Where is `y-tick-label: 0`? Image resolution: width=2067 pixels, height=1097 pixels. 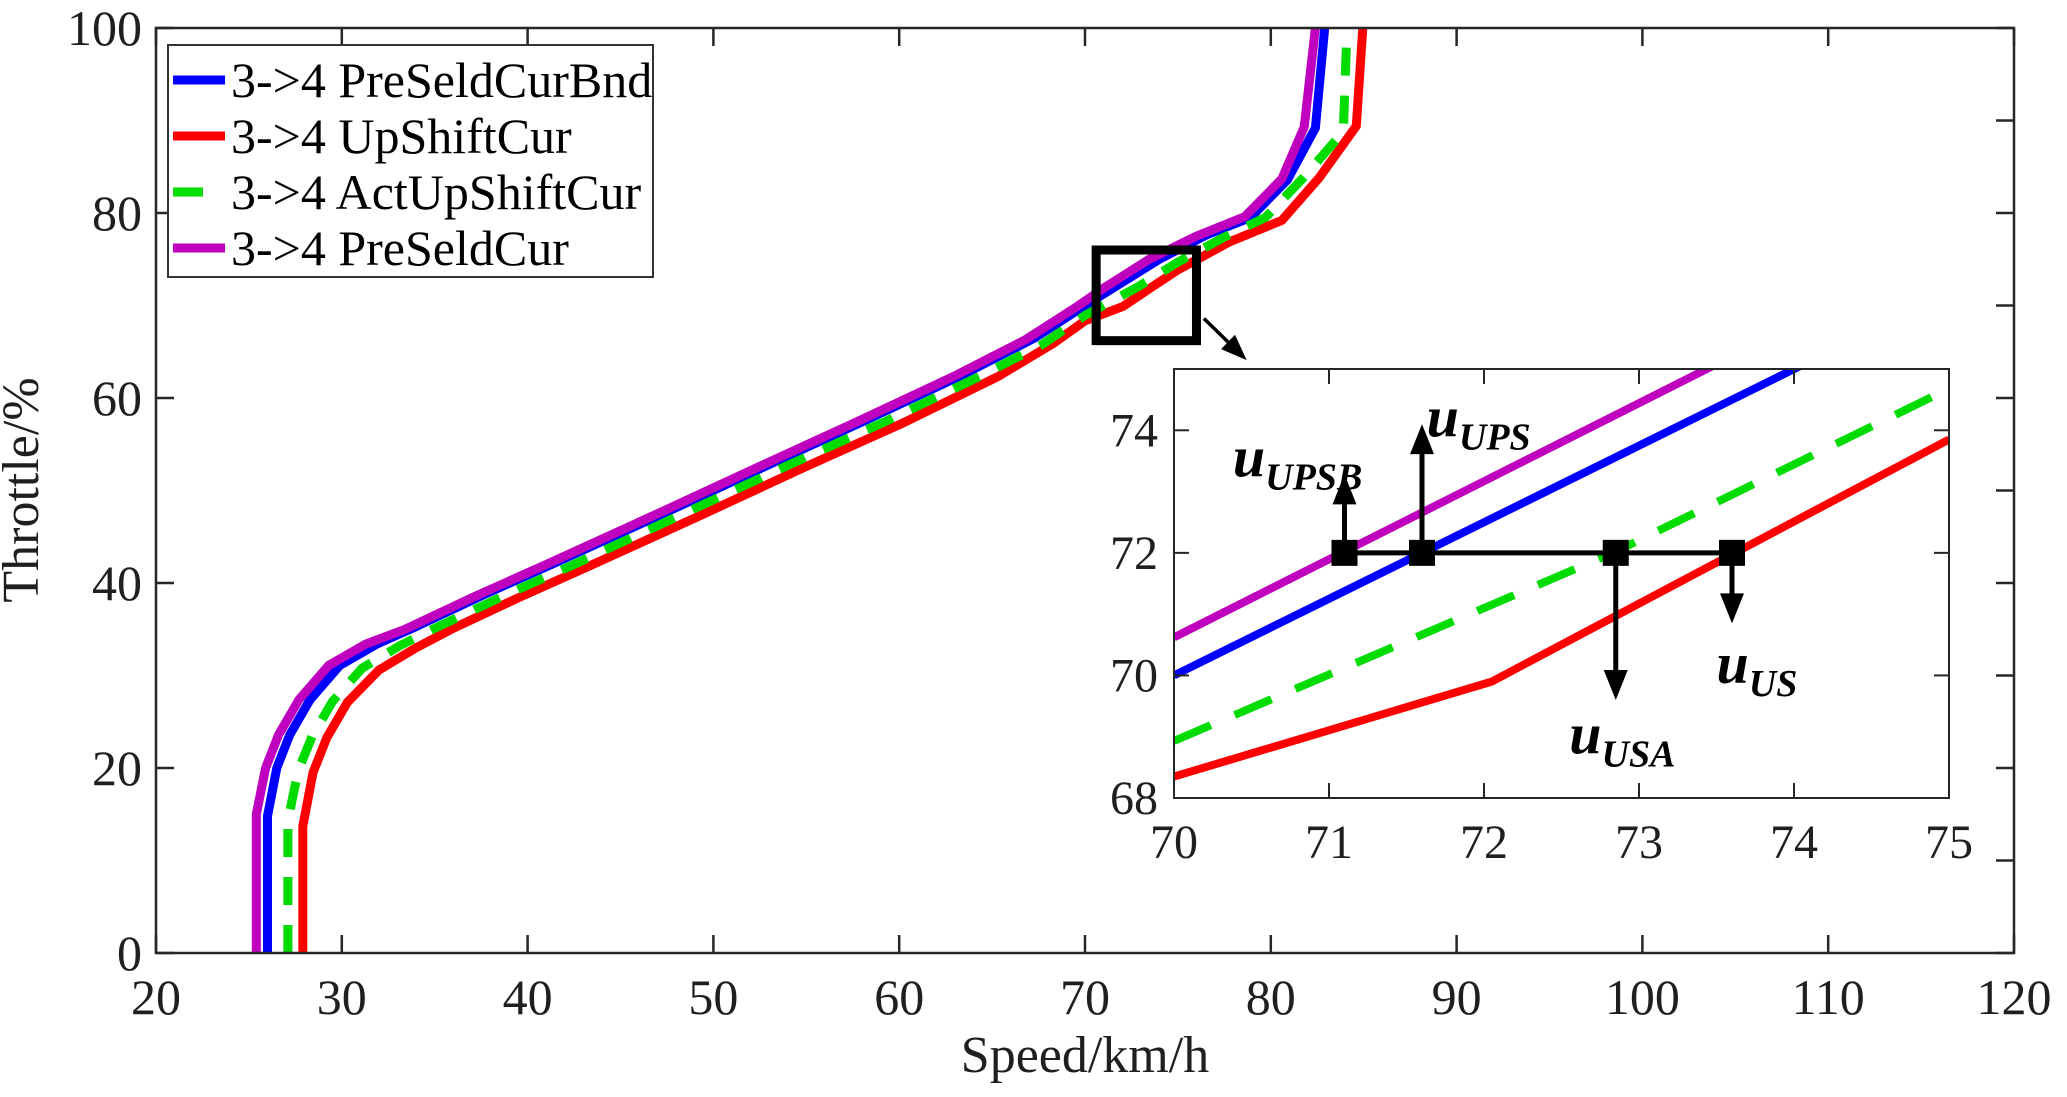
y-tick-label: 0 is located at coordinates (129, 953).